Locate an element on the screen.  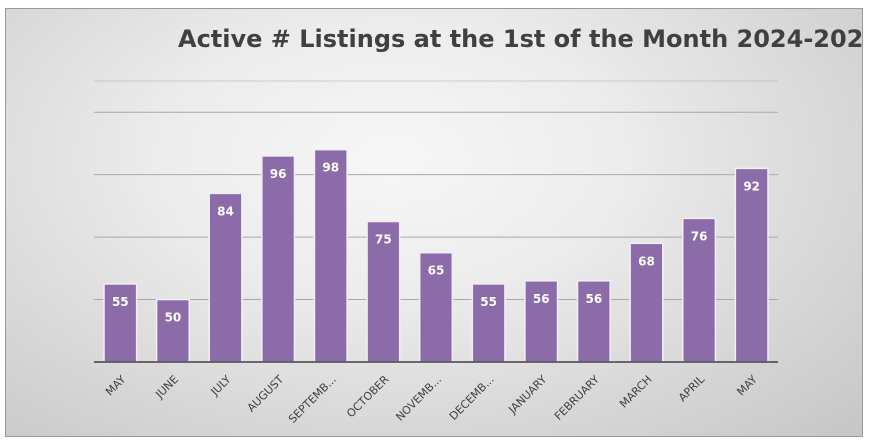
bar-data-label: 65 is located at coordinates (436, 271).